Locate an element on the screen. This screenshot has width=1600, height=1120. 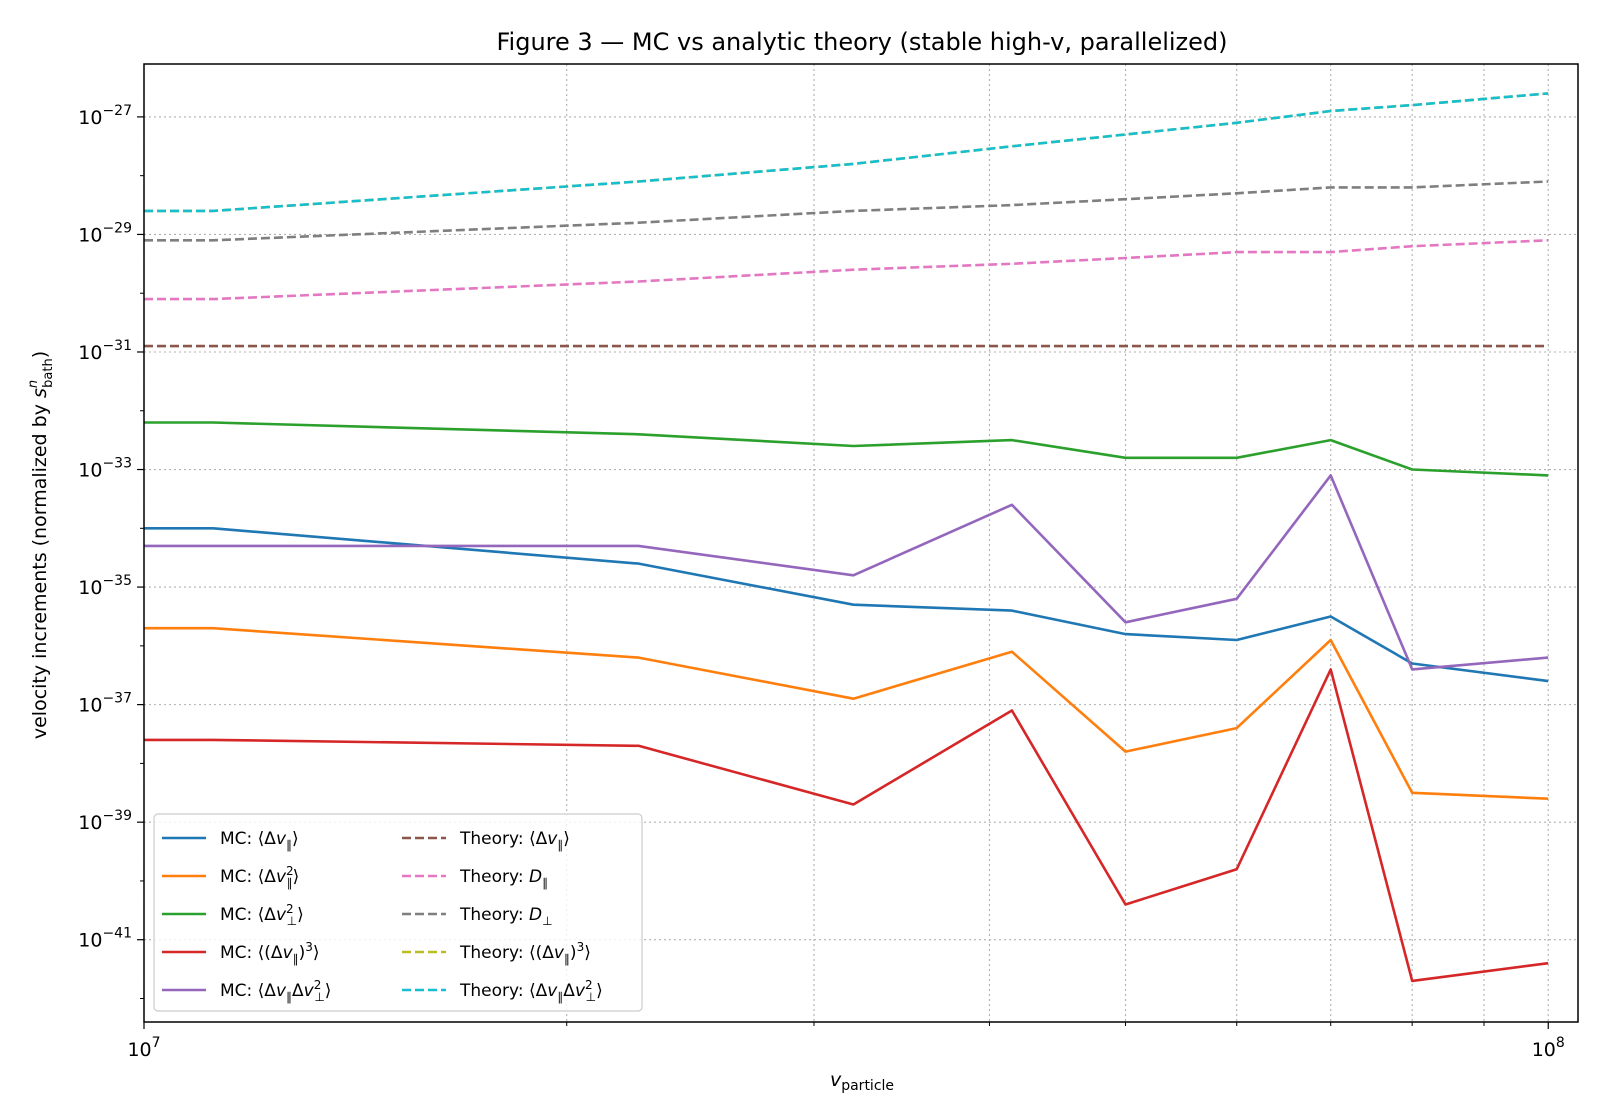
y-tick-label: 10−27 is located at coordinates (105, 116).